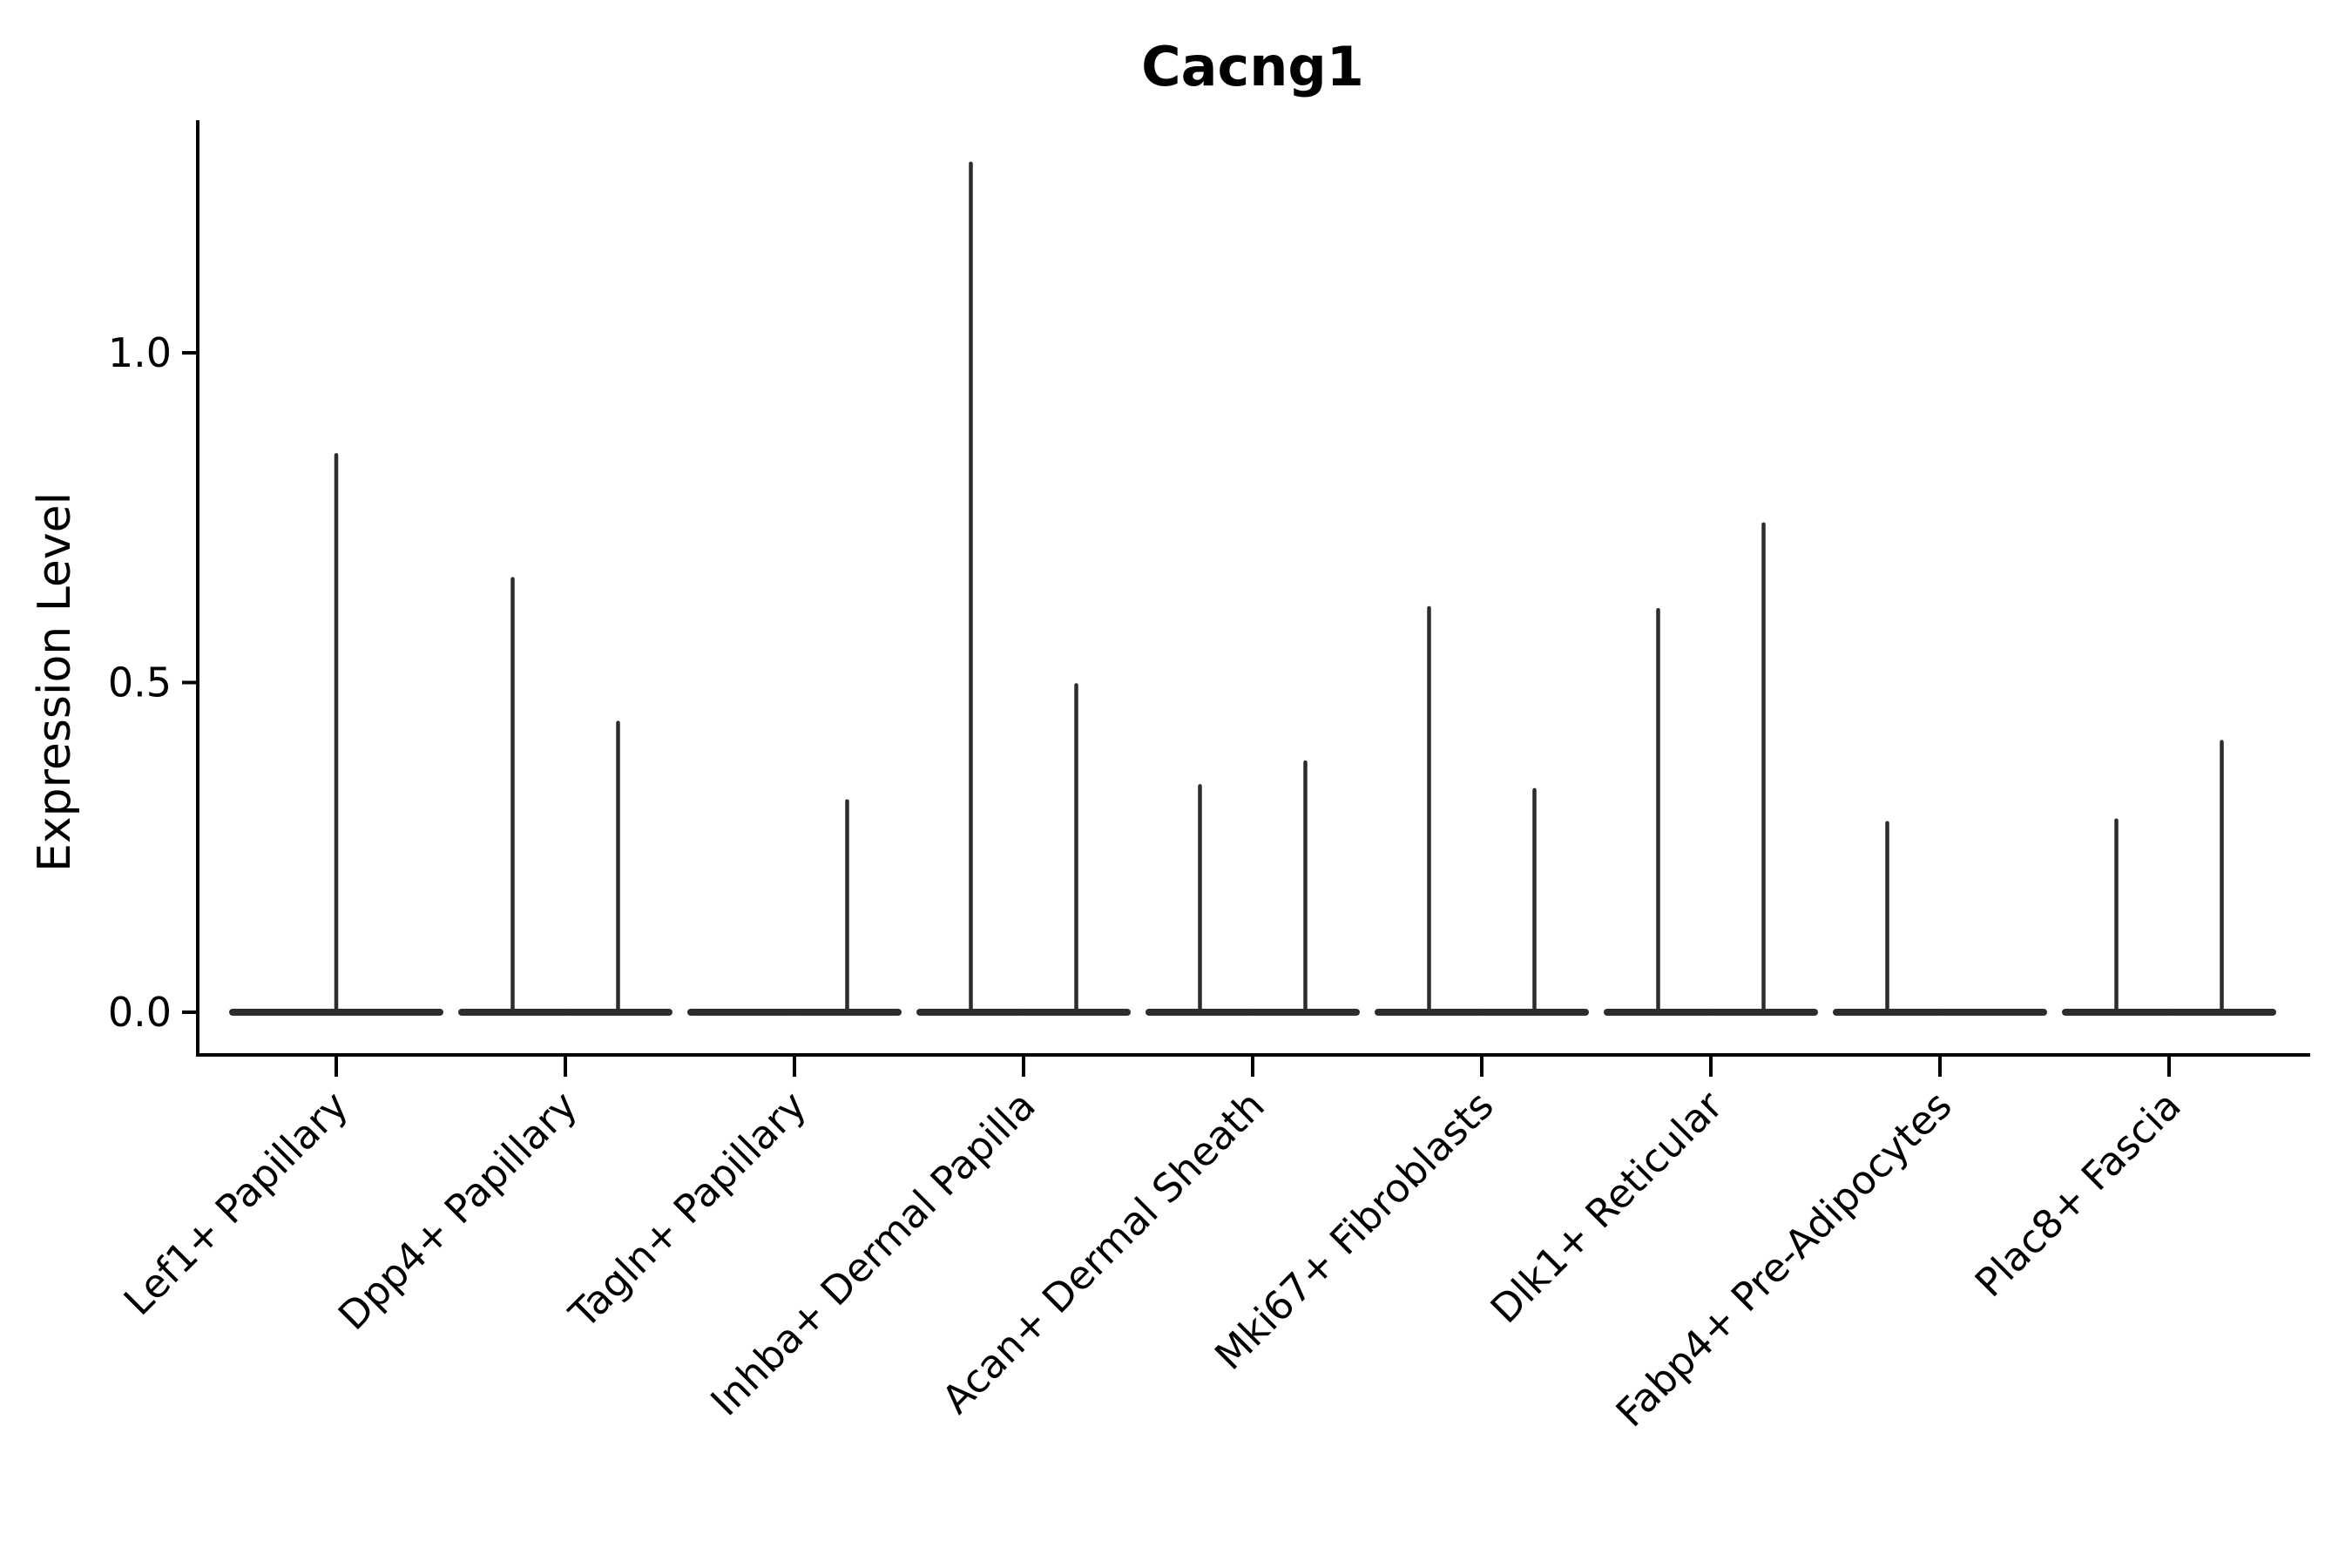  Describe the element at coordinates (457, 1211) in the screenshot. I see `x-tick-label: Dpp4+ Papillary` at that location.